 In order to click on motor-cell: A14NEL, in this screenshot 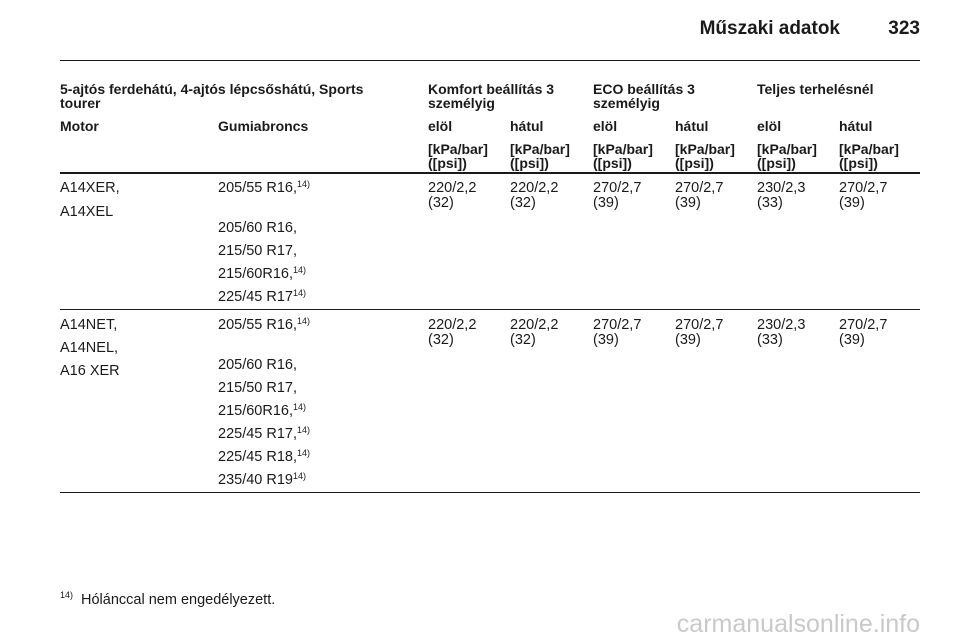, I will do `click(89, 348)`.